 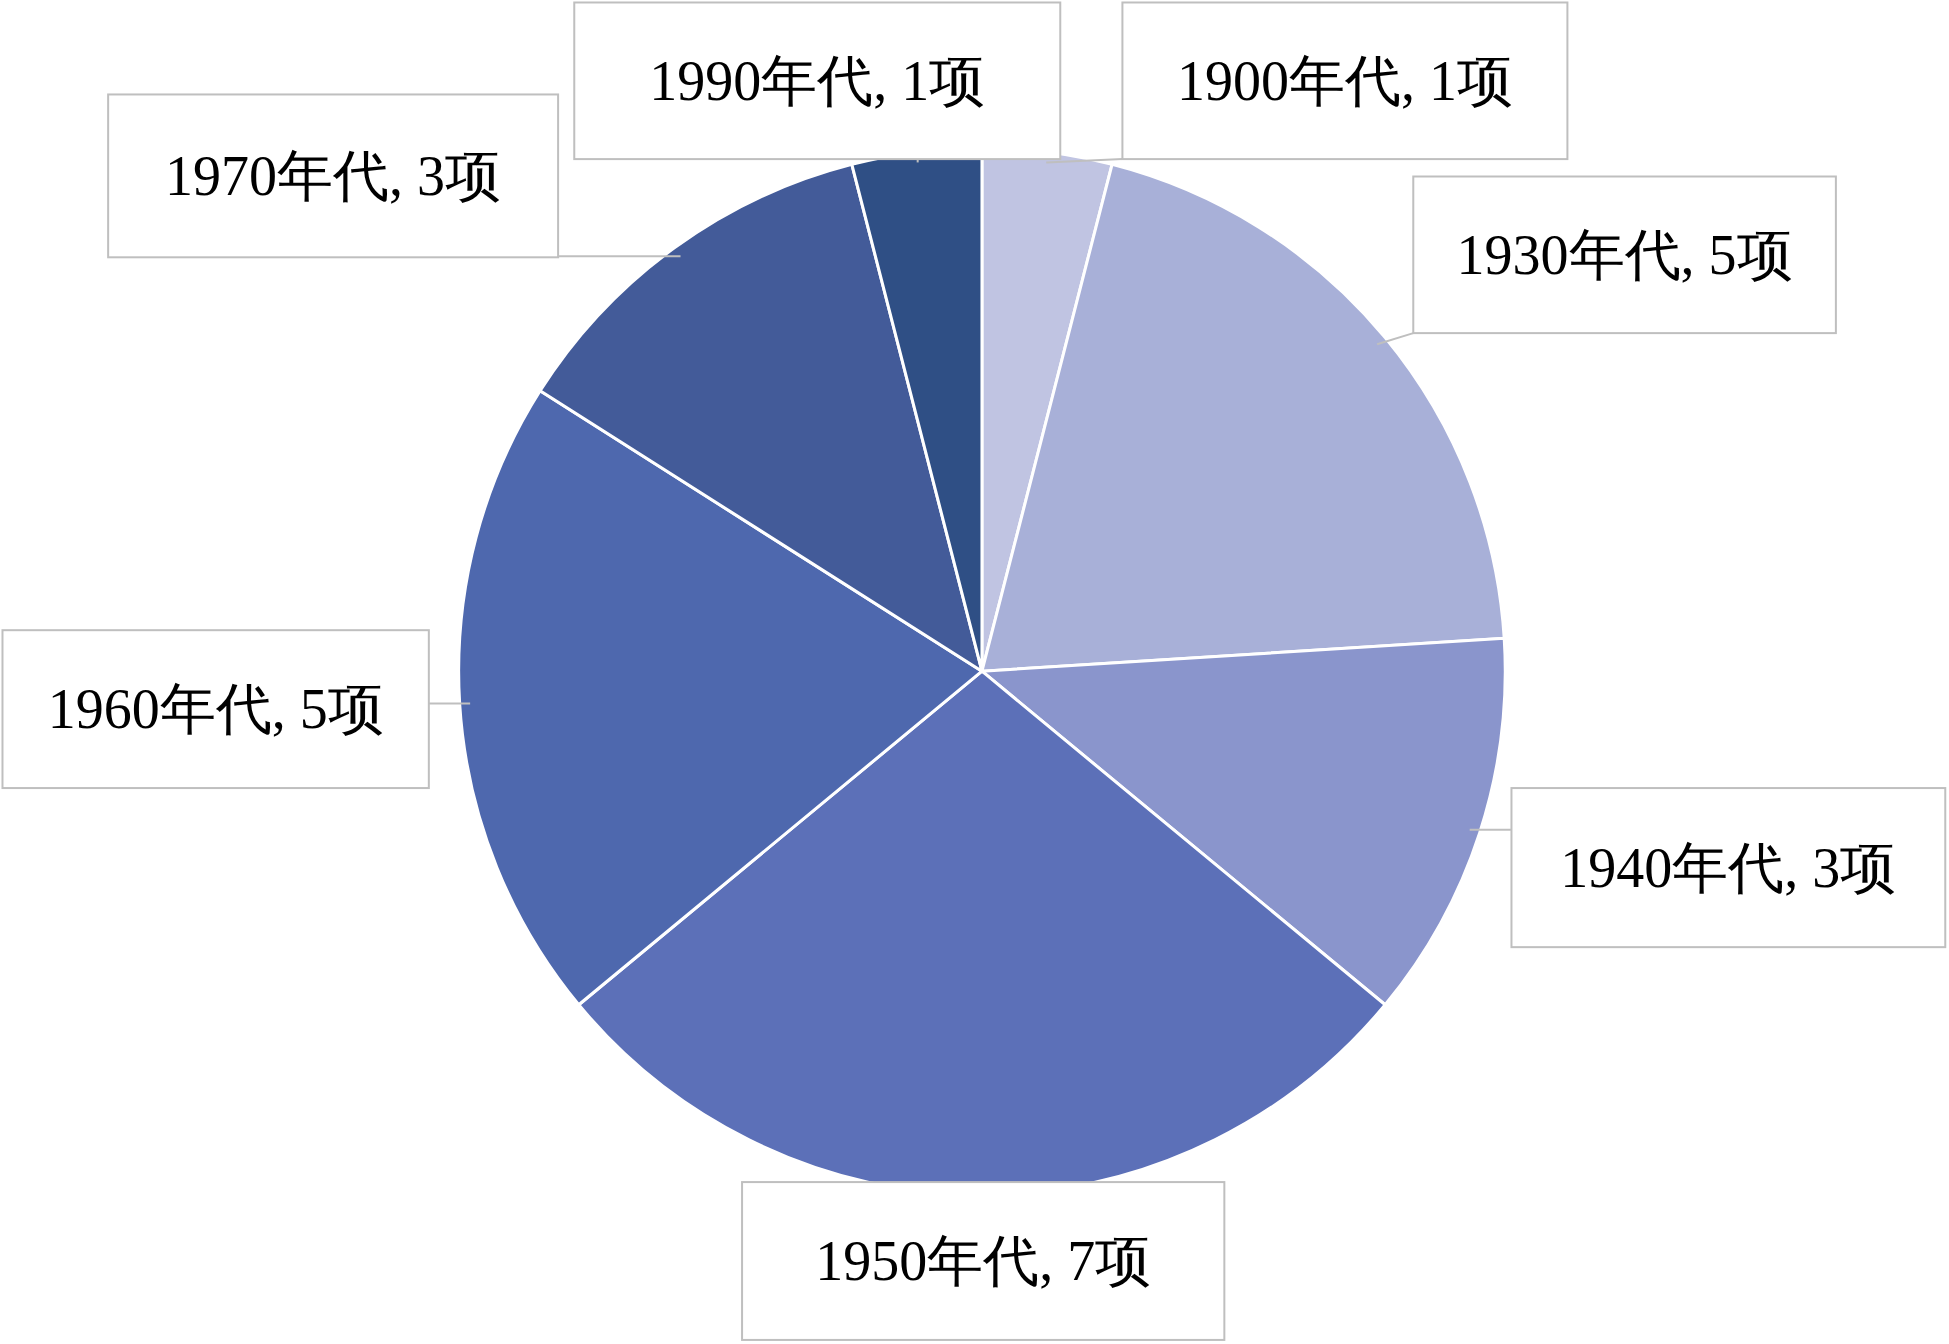 What do you see at coordinates (333, 175) in the screenshot?
I see `slice-label: 1970年代, 3项` at bounding box center [333, 175].